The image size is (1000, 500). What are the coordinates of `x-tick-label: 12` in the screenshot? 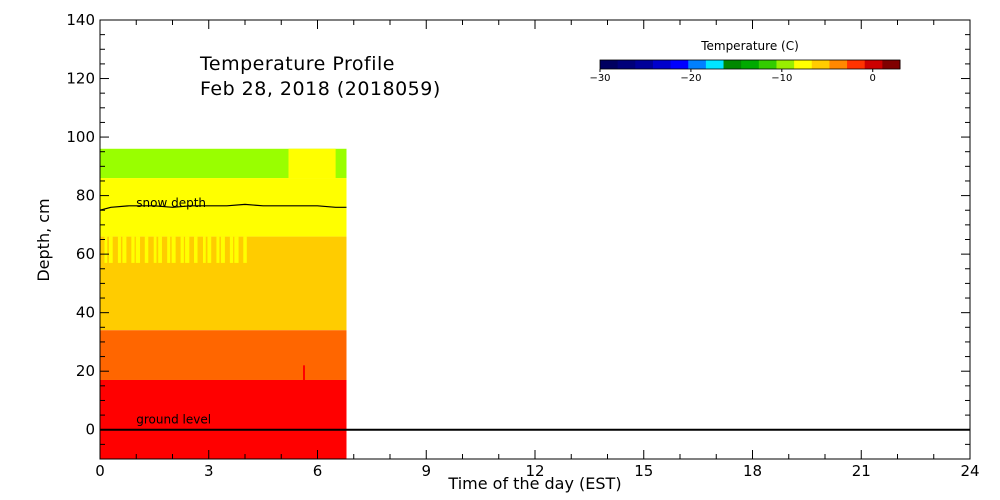 It's located at (534, 471).